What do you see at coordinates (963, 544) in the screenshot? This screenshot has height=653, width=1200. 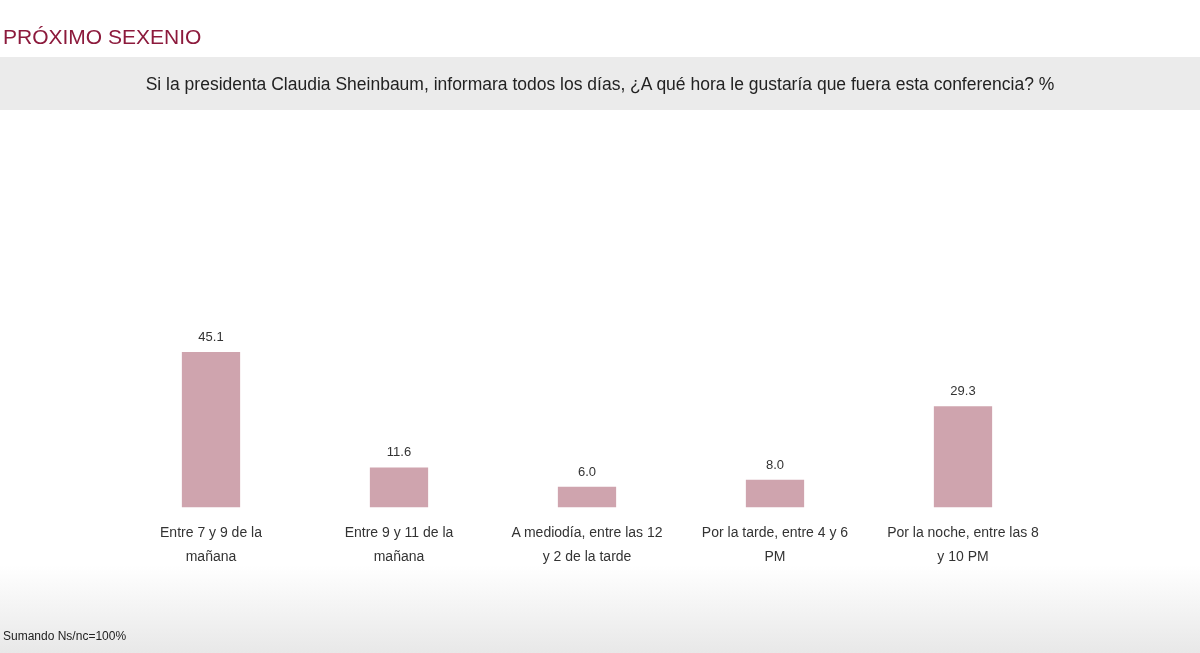 I see `x-tick-label: Por la noche, entre las 8 y 10 PM` at bounding box center [963, 544].